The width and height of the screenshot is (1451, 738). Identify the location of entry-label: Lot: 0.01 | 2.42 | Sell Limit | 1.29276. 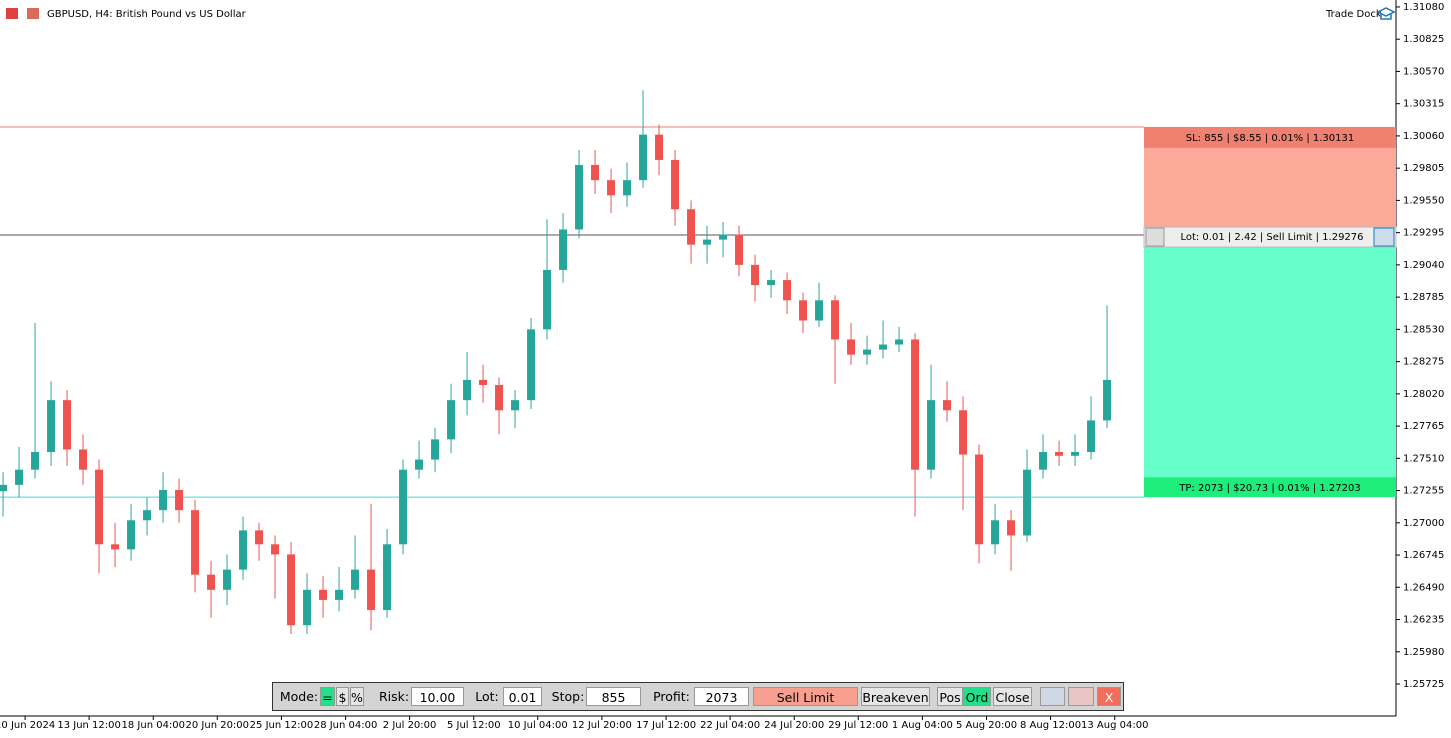
(1271, 237).